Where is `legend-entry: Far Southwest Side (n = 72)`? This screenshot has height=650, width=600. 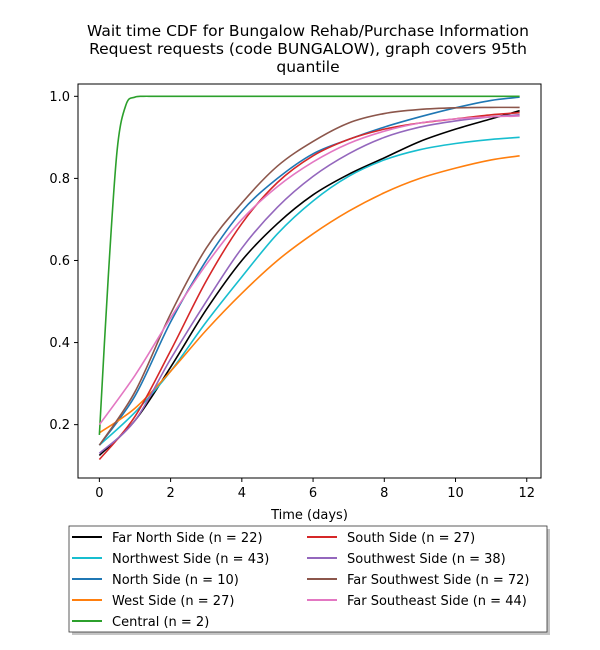 legend-entry: Far Southwest Side (n = 72) is located at coordinates (438, 580).